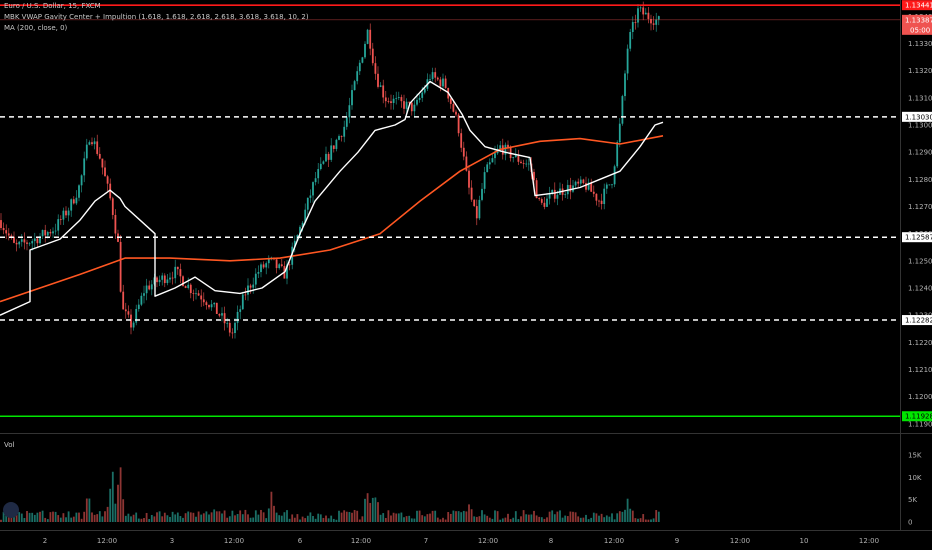 This screenshot has height=550, width=932. What do you see at coordinates (677, 541) in the screenshot?
I see `time-tick-label: 9` at bounding box center [677, 541].